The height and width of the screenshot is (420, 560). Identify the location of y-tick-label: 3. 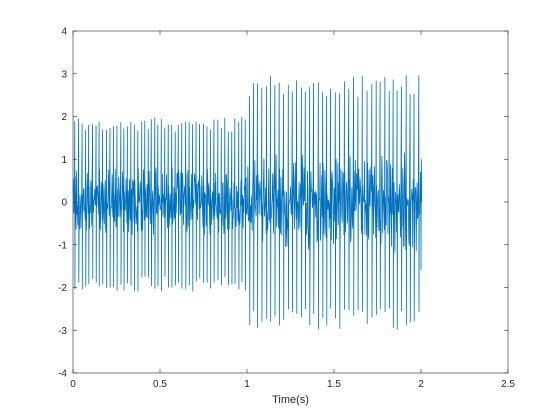
(64, 74).